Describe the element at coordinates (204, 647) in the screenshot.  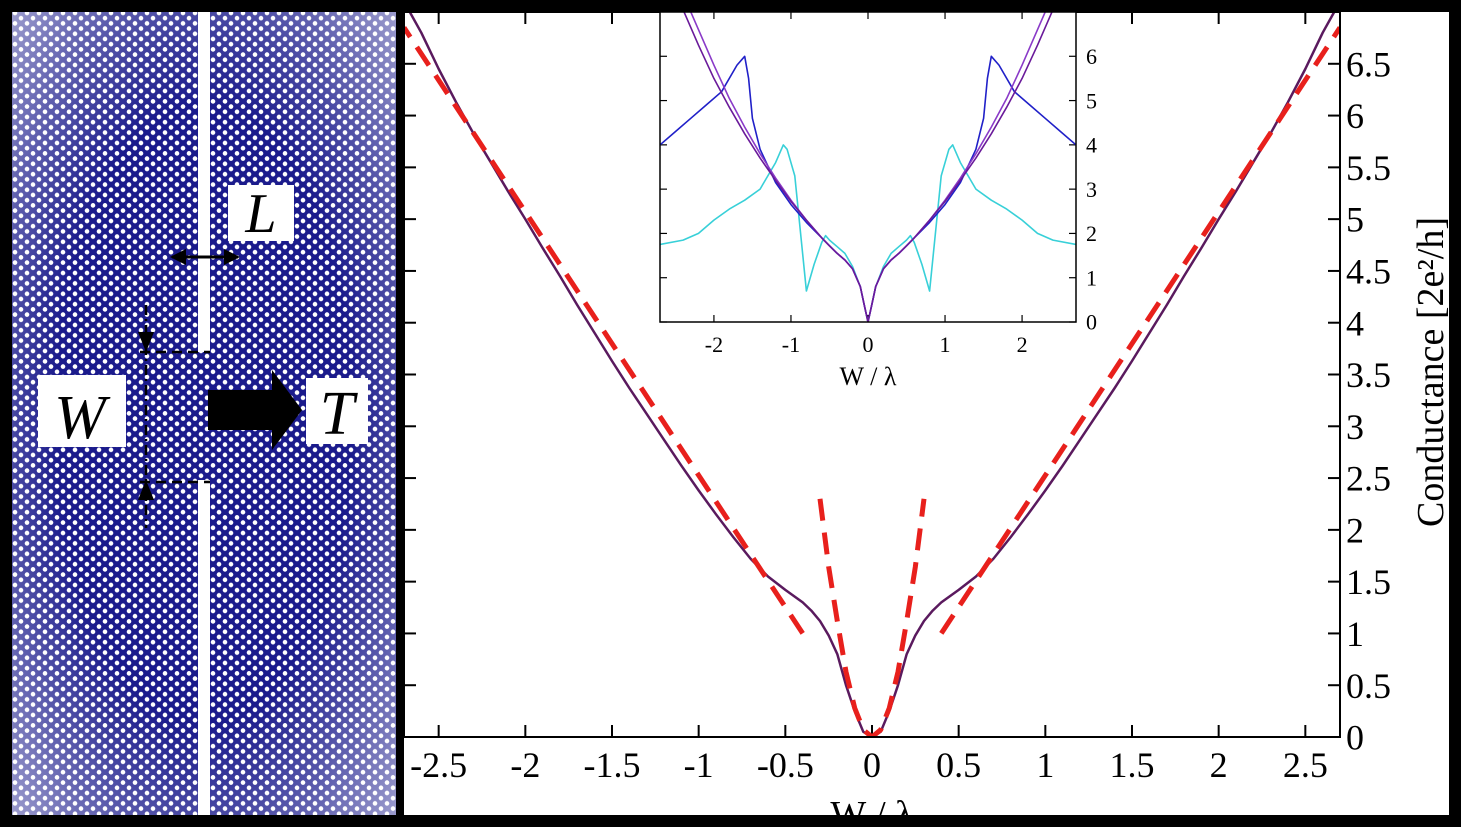
I see `slit-lower` at that location.